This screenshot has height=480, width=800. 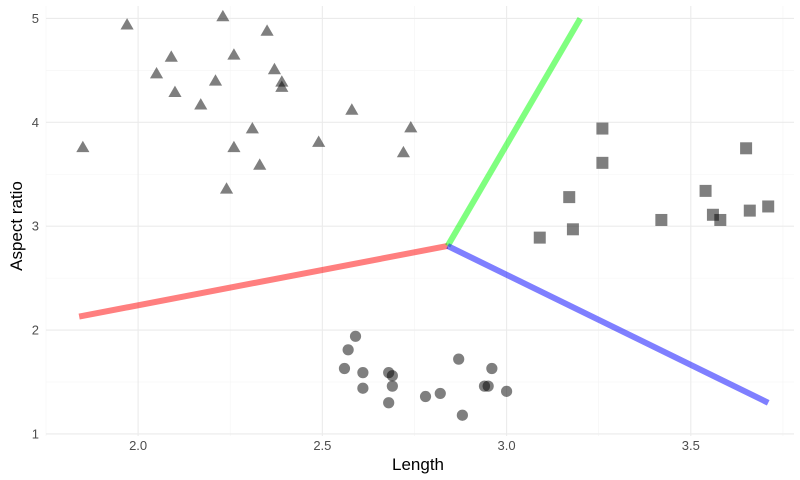 What do you see at coordinates (138, 445) in the screenshot?
I see `x-tick-label: 2.0` at bounding box center [138, 445].